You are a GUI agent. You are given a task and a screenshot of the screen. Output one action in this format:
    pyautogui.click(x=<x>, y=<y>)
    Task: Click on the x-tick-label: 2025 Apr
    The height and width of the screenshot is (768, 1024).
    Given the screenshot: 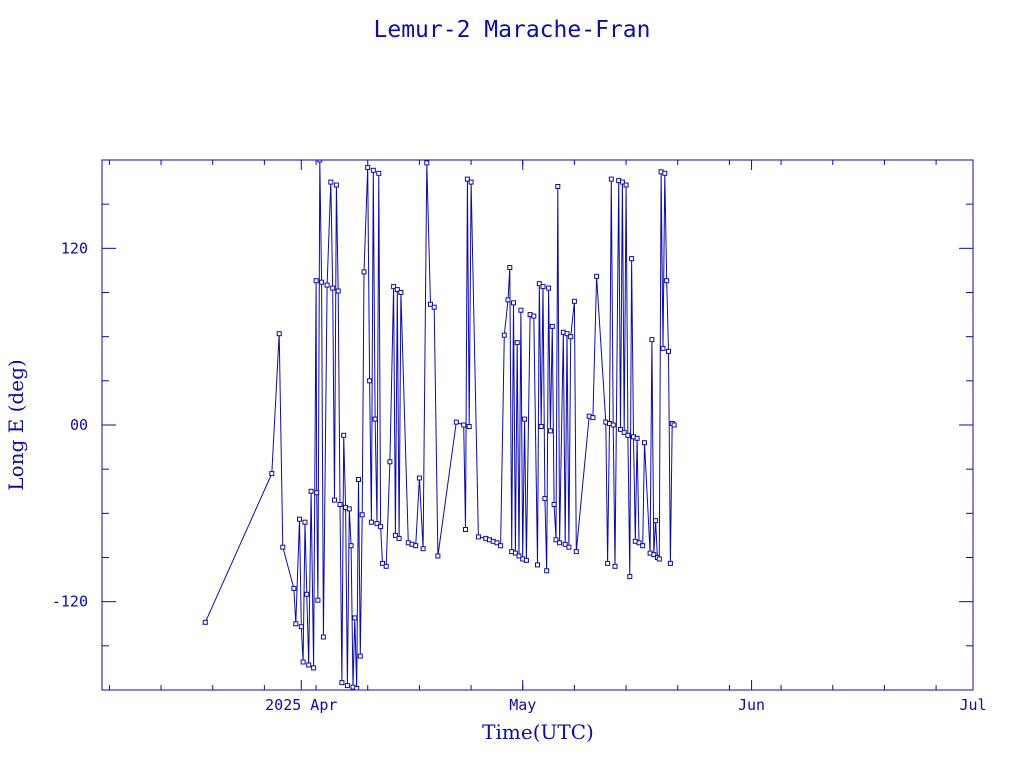 What is the action you would take?
    pyautogui.click(x=301, y=705)
    